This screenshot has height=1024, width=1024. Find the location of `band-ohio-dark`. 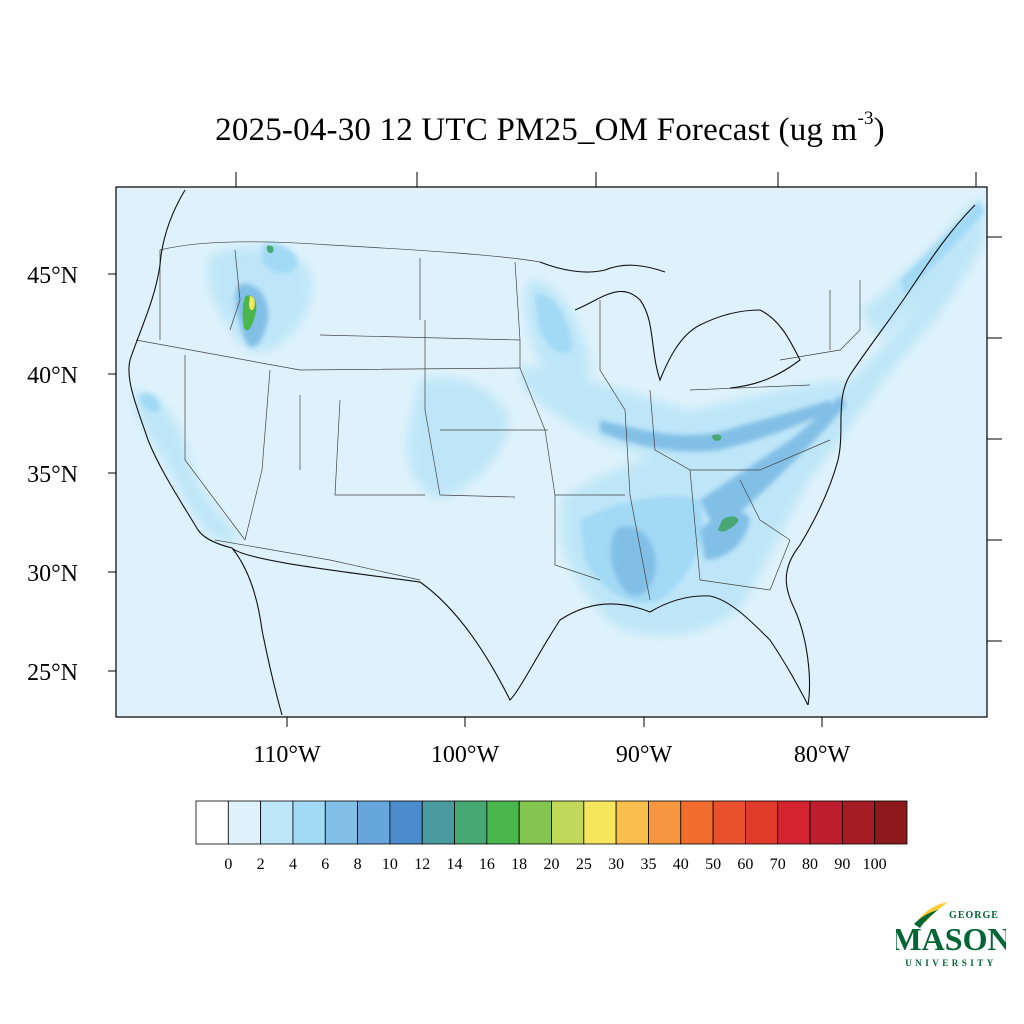

band-ohio-dark is located at coordinates (717, 426).